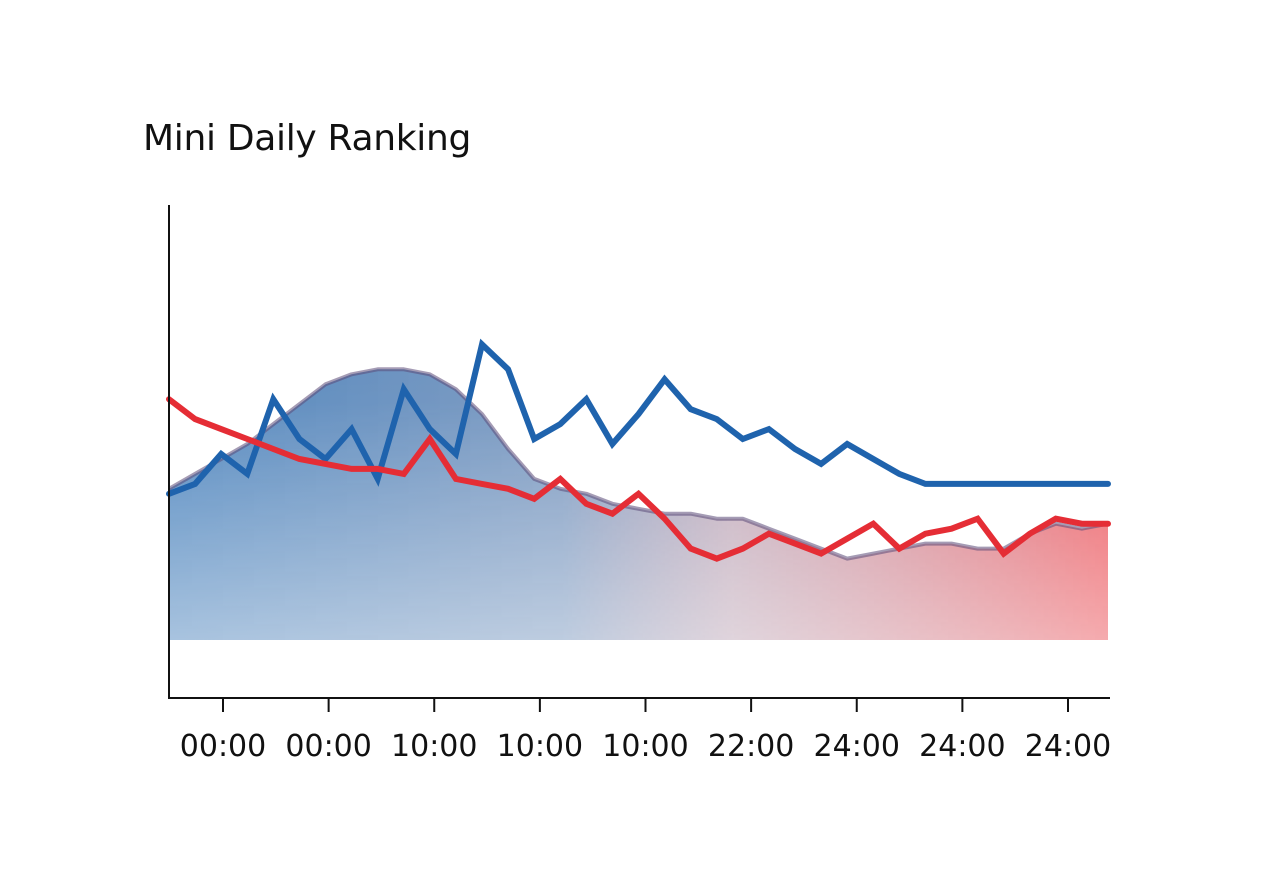  Describe the element at coordinates (307, 138) in the screenshot. I see `chart-title: Mini Daily Ranking` at that location.